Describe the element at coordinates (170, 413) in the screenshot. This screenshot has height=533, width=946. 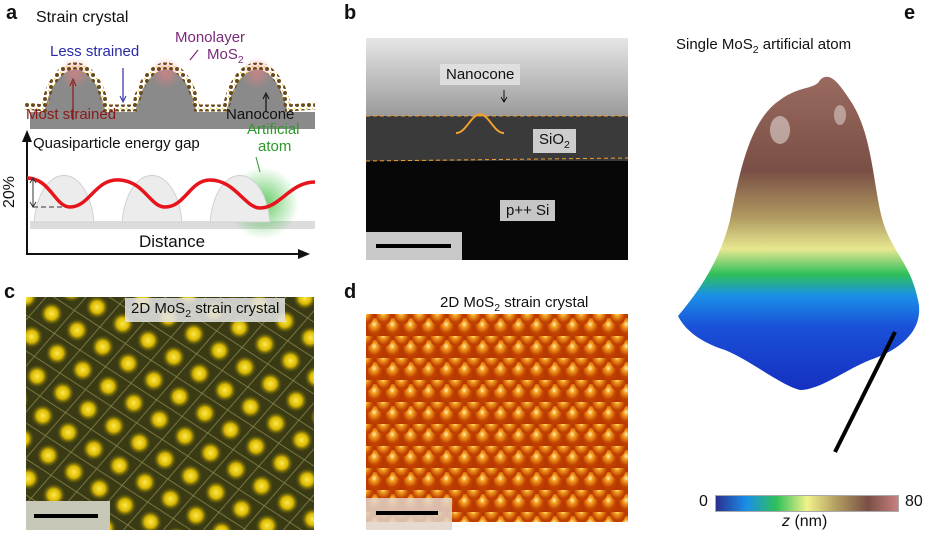
I see `sem-strain-crystal` at that location.